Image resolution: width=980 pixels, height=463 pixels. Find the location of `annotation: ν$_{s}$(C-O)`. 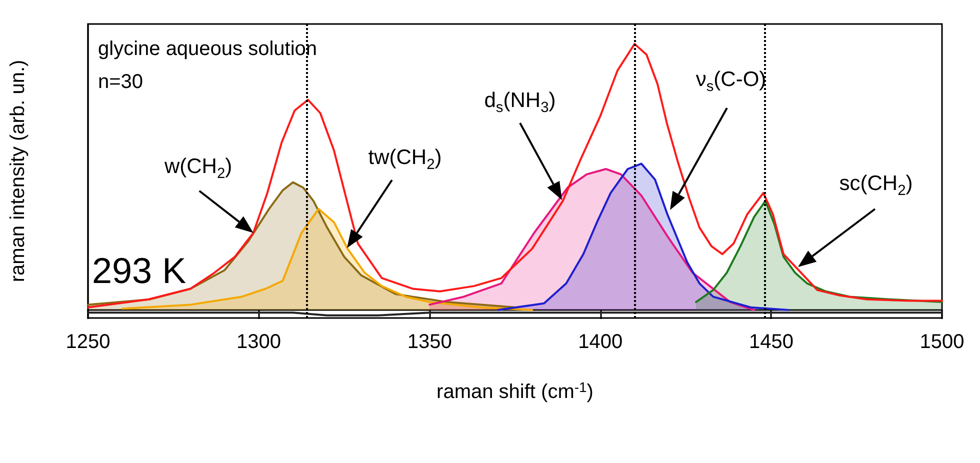

annotation: ν$_{s}$(C-O) is located at coordinates (731, 81).